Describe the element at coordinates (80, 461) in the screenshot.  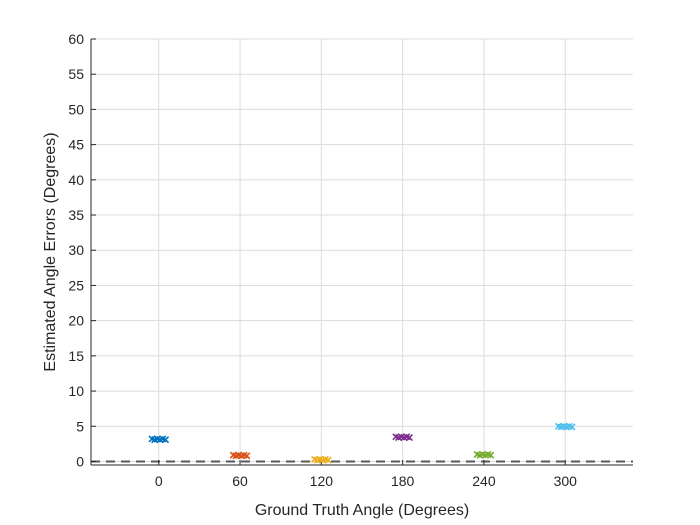
I see `y-tick-label: 0` at that location.